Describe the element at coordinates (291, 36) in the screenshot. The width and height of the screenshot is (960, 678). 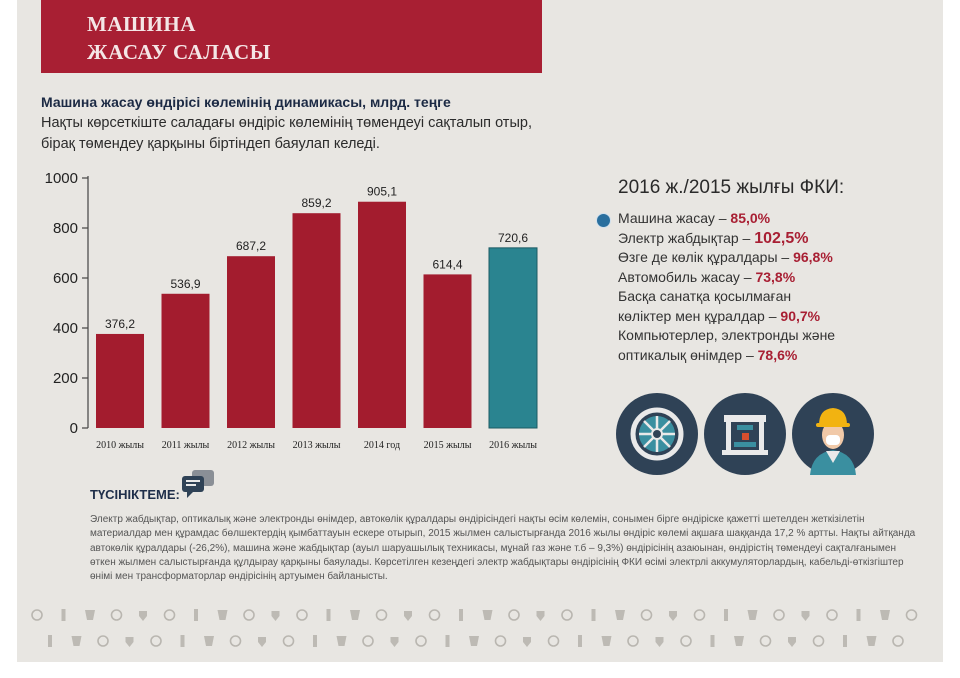
I see `title-banner: МАШИНА ЖАСАУ САЛАСЫ` at that location.